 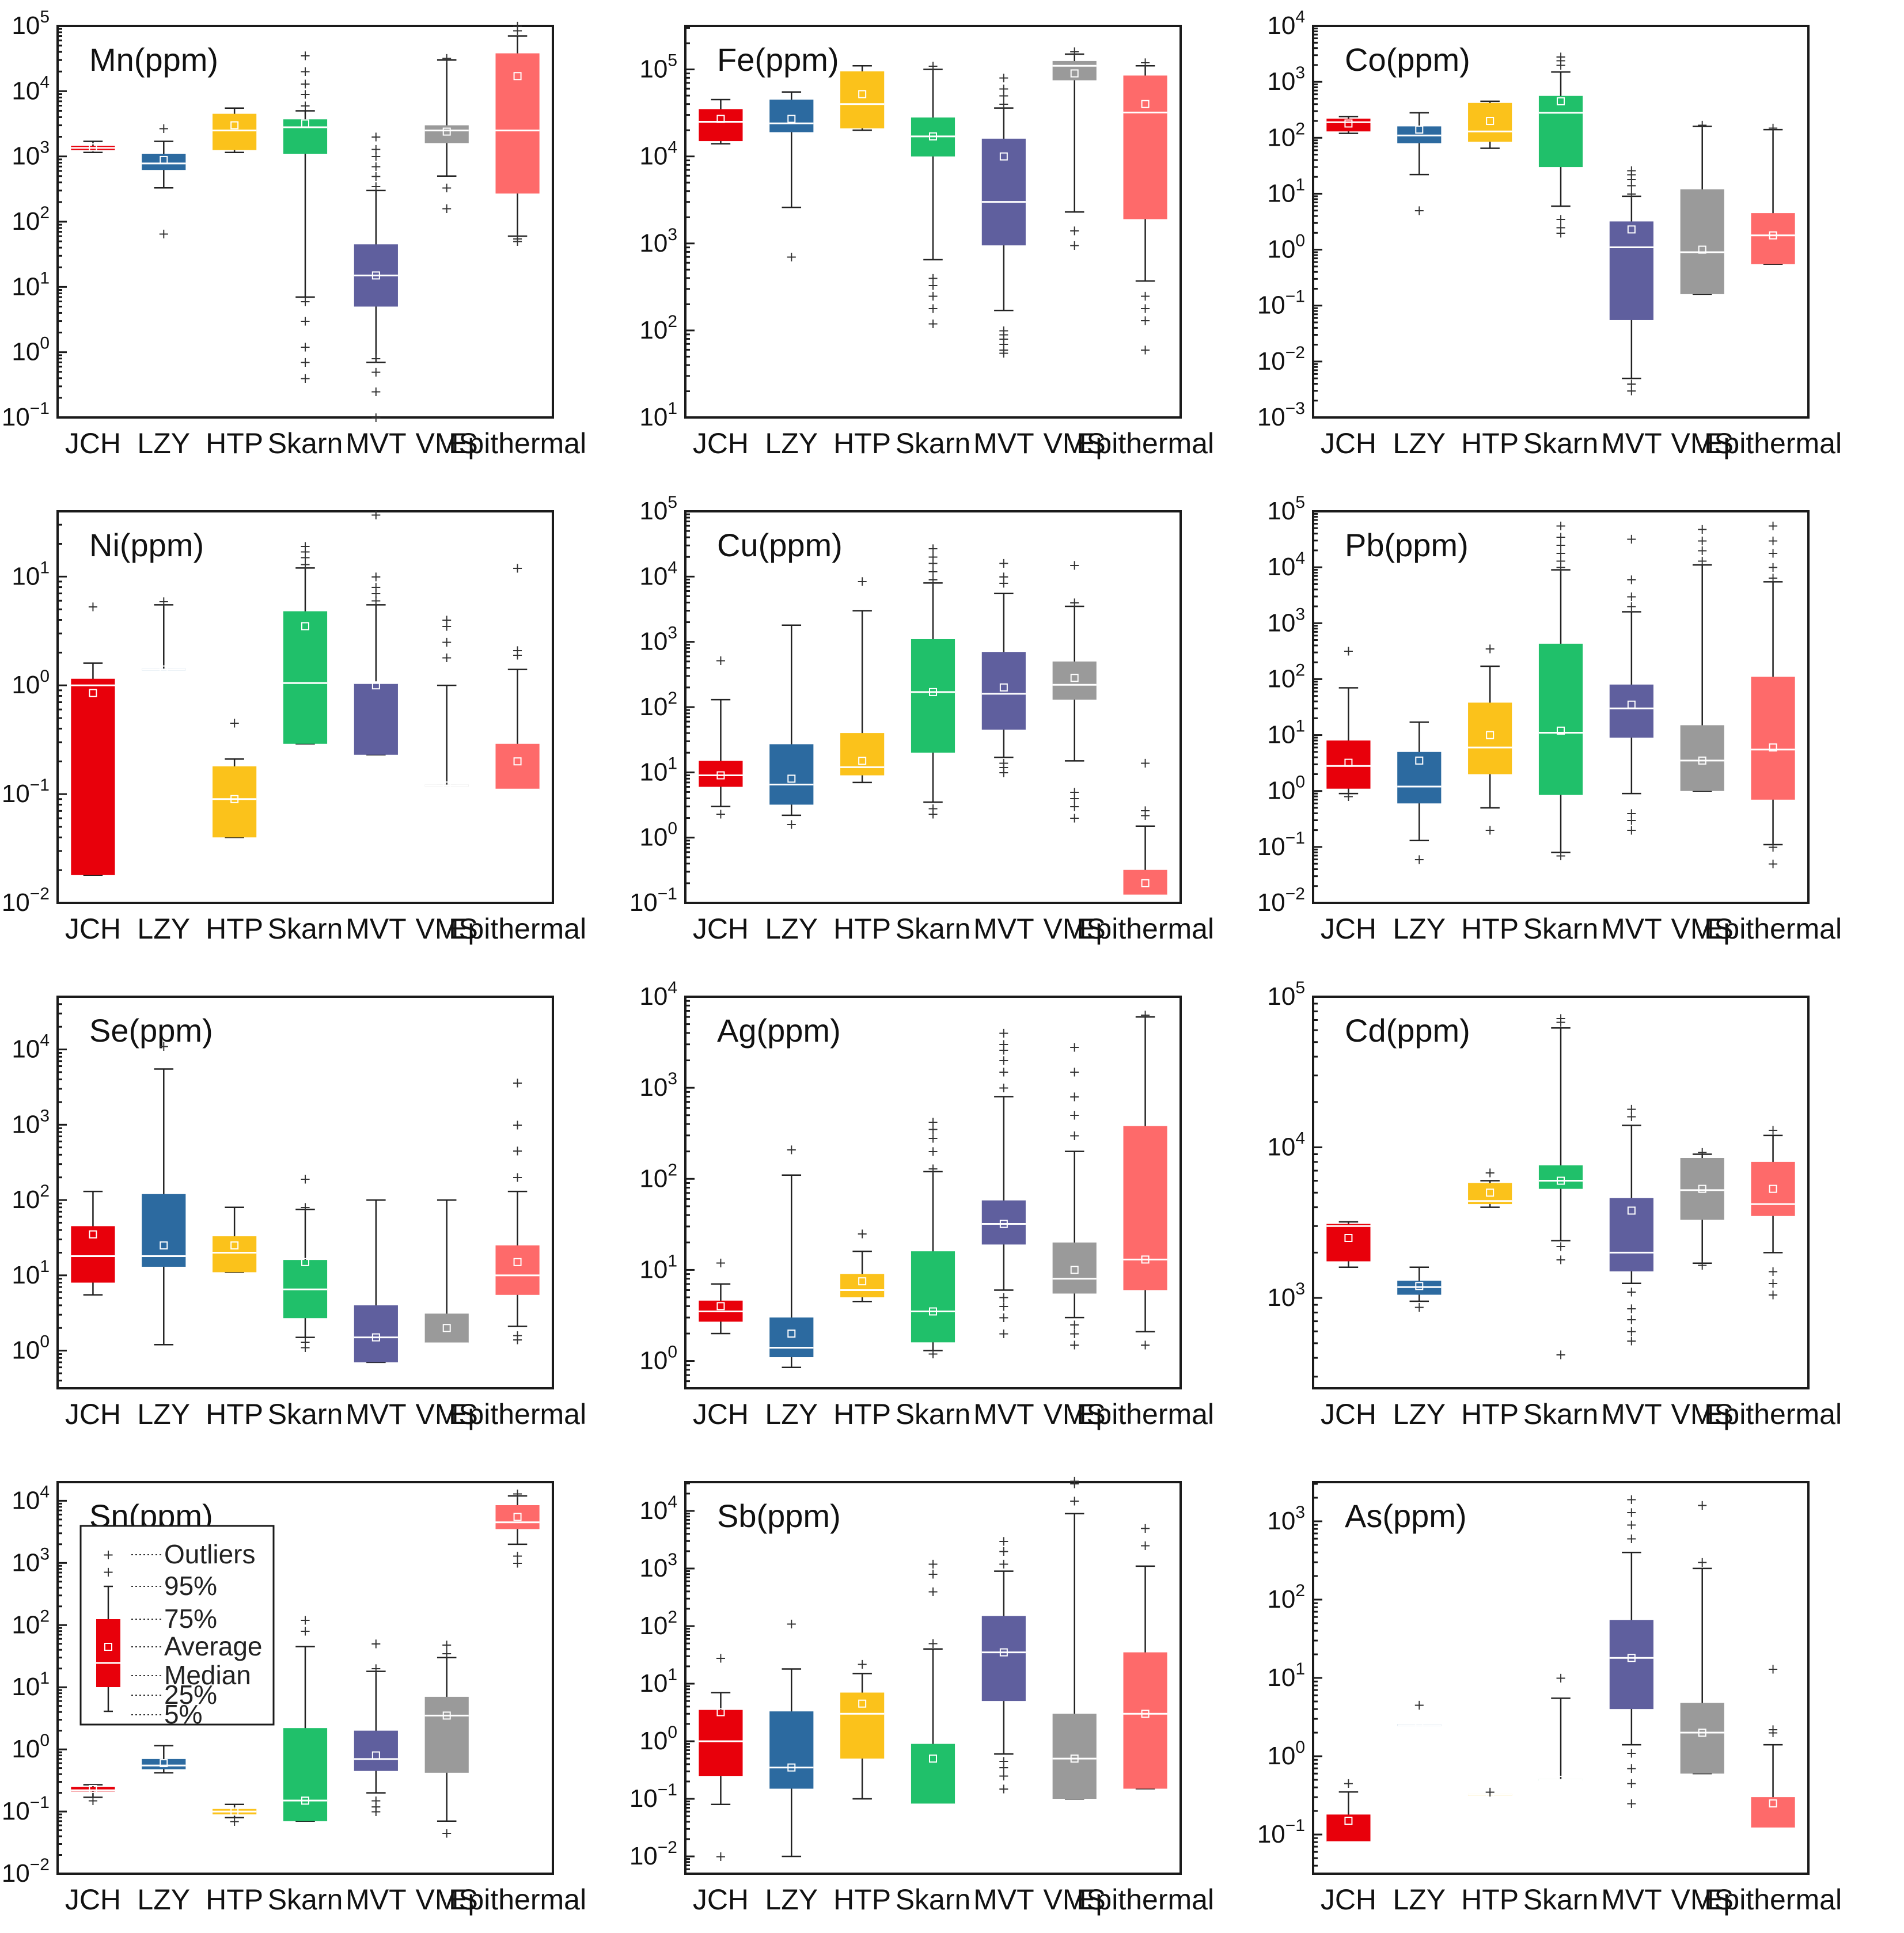 I want to click on mn-ppm-mvt-box-group: ++++++++++, so click(x=376, y=277).